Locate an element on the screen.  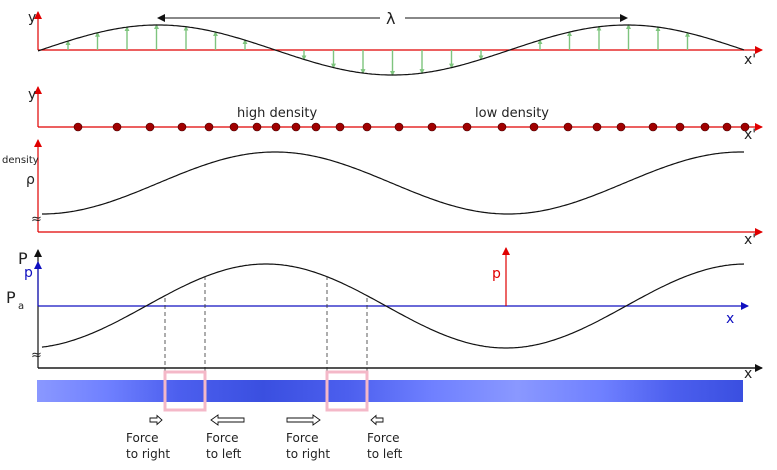
y-axis-label-rho: ρ is located at coordinates (30, 180).